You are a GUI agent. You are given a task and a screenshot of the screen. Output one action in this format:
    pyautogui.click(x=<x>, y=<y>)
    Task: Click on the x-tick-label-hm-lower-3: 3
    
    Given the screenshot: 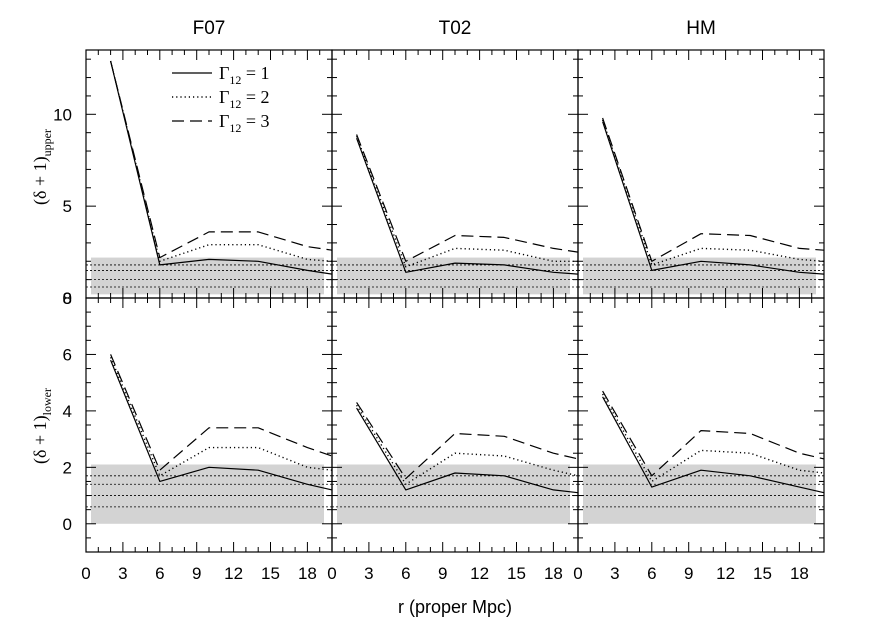 What is the action you would take?
    pyautogui.click(x=614, y=573)
    